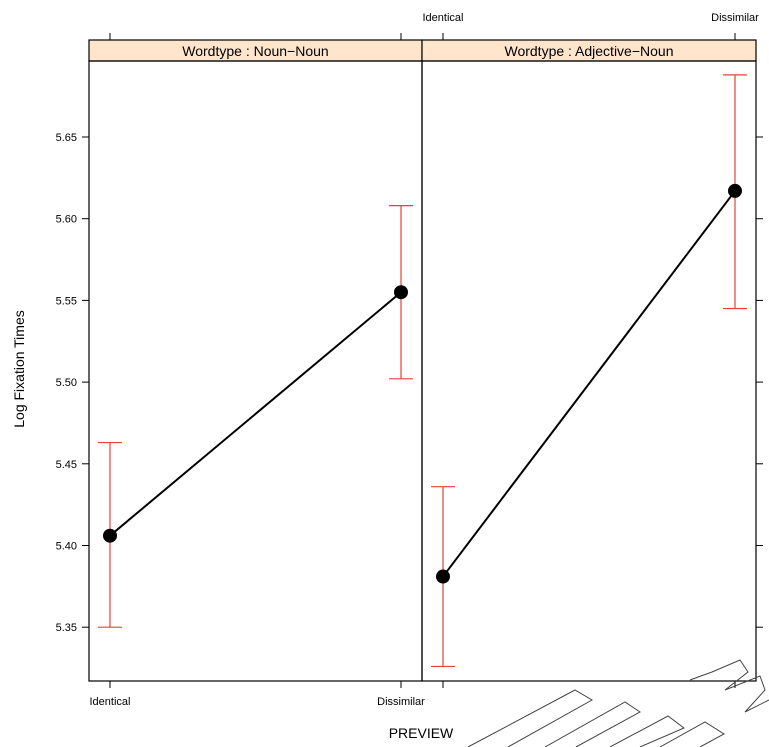  Describe the element at coordinates (19, 369) in the screenshot. I see `y-axis-title: Log Fixation Times` at that location.